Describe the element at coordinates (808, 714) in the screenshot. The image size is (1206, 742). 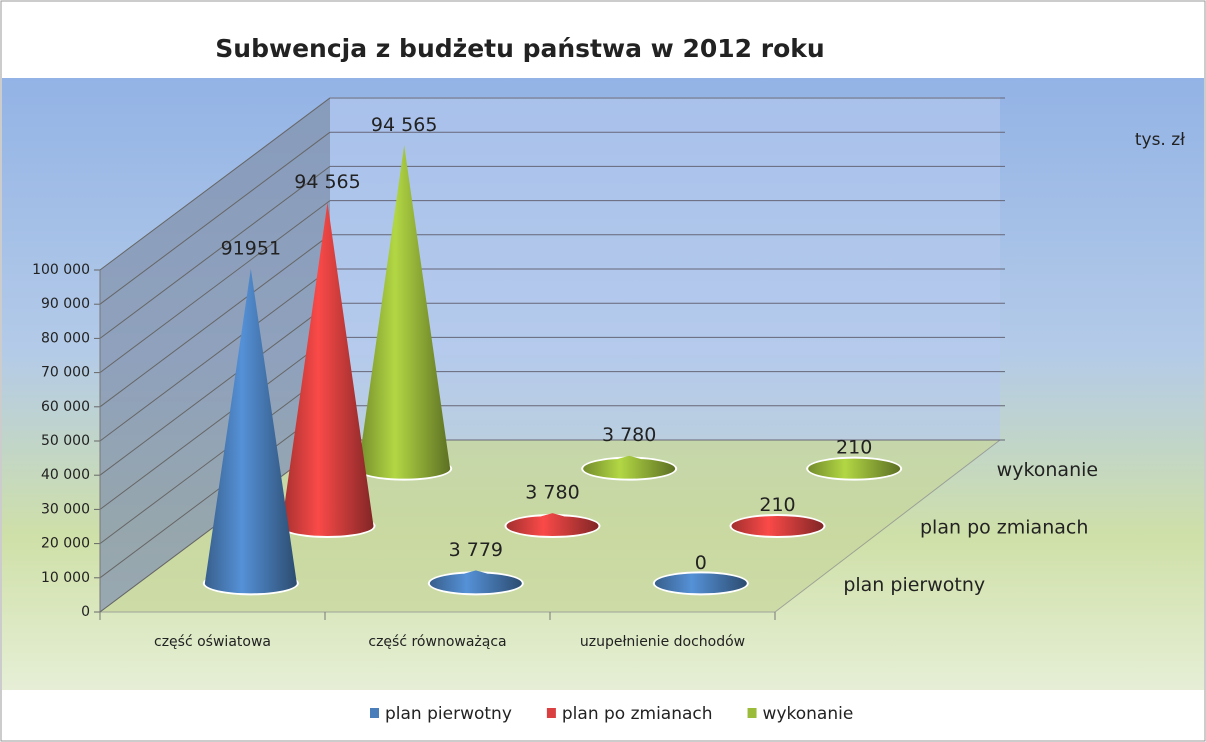
I see `legend-label: wykonanie` at that location.